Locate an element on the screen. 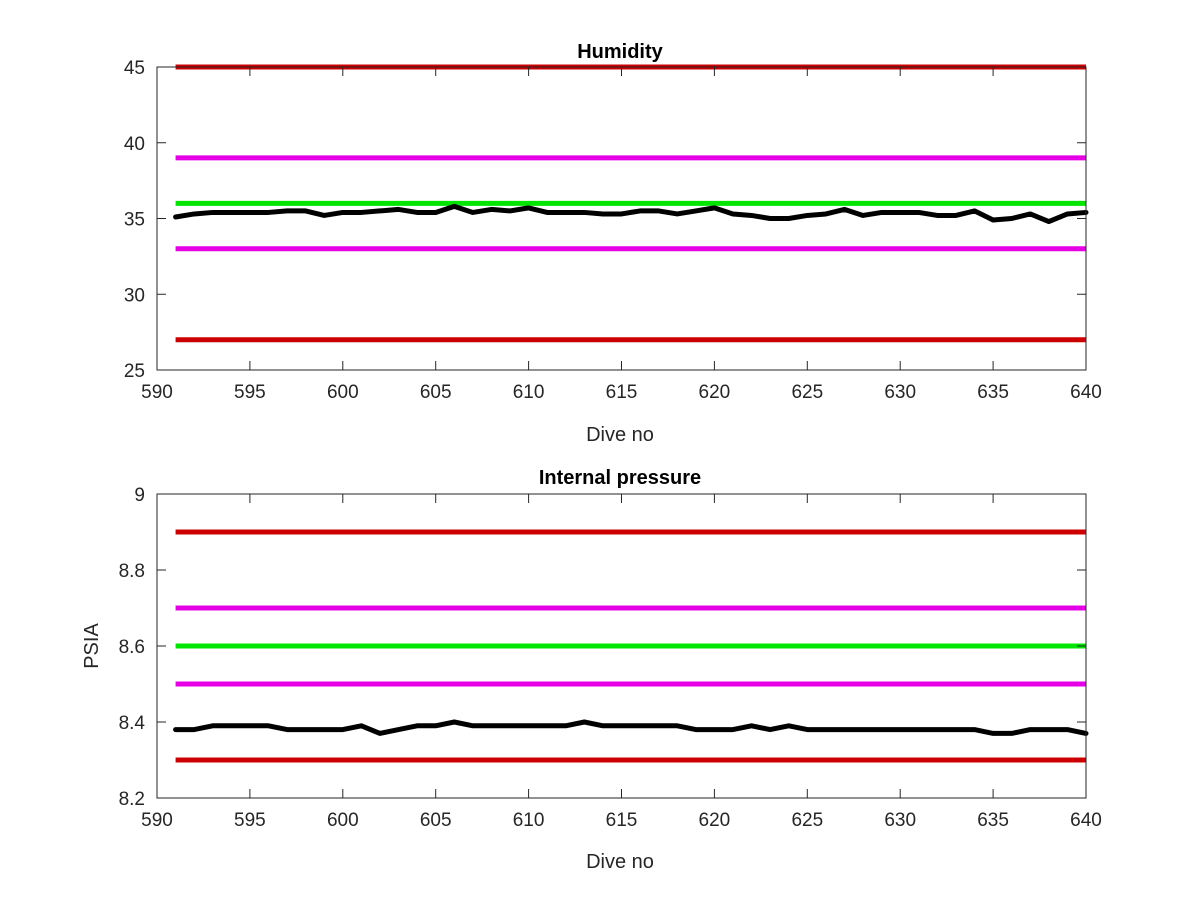 Image resolution: width=1200 pixels, height=900 pixels. humidity-y-tick-label: 40 is located at coordinates (134, 144).